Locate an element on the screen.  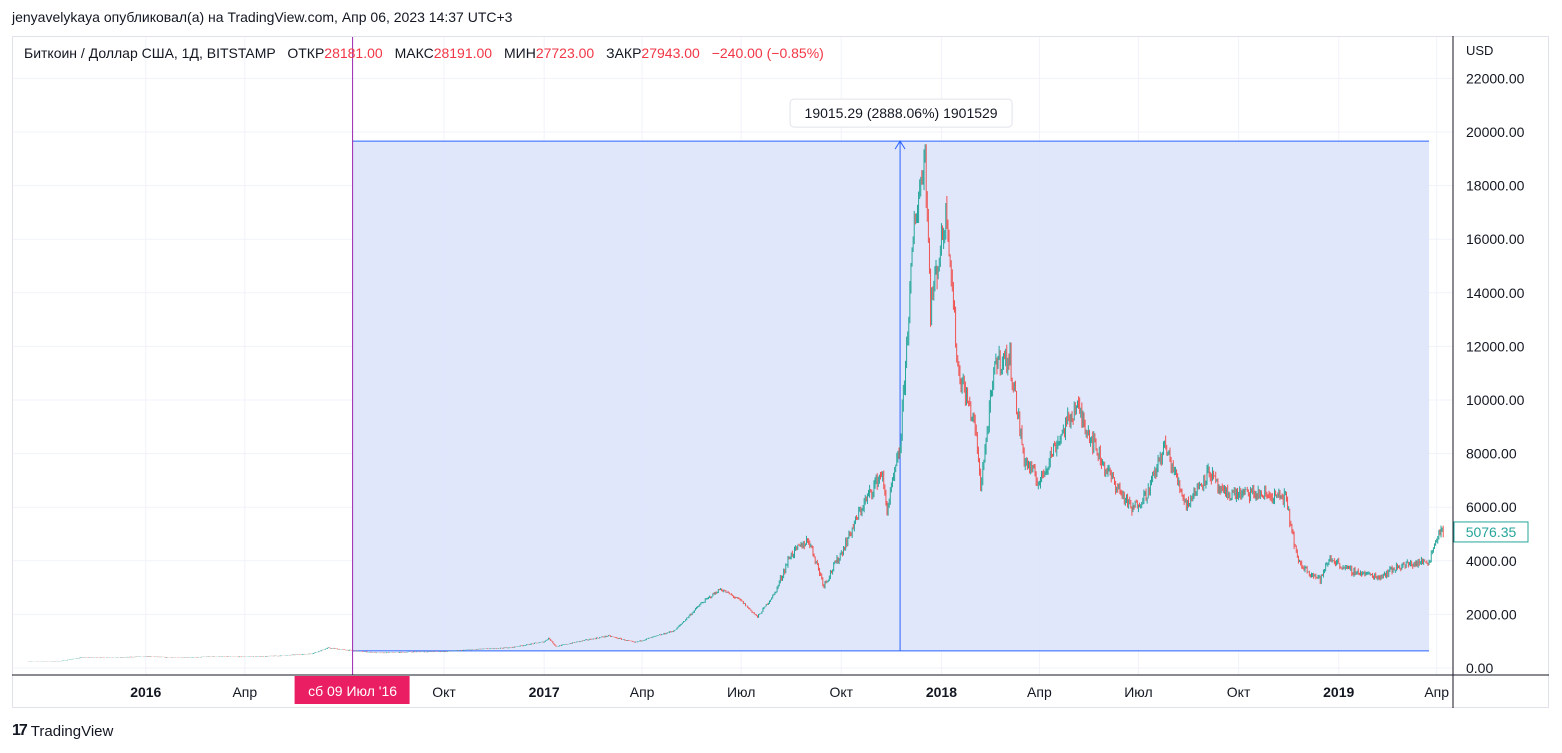
close-value: 27943.00 is located at coordinates (670, 53).